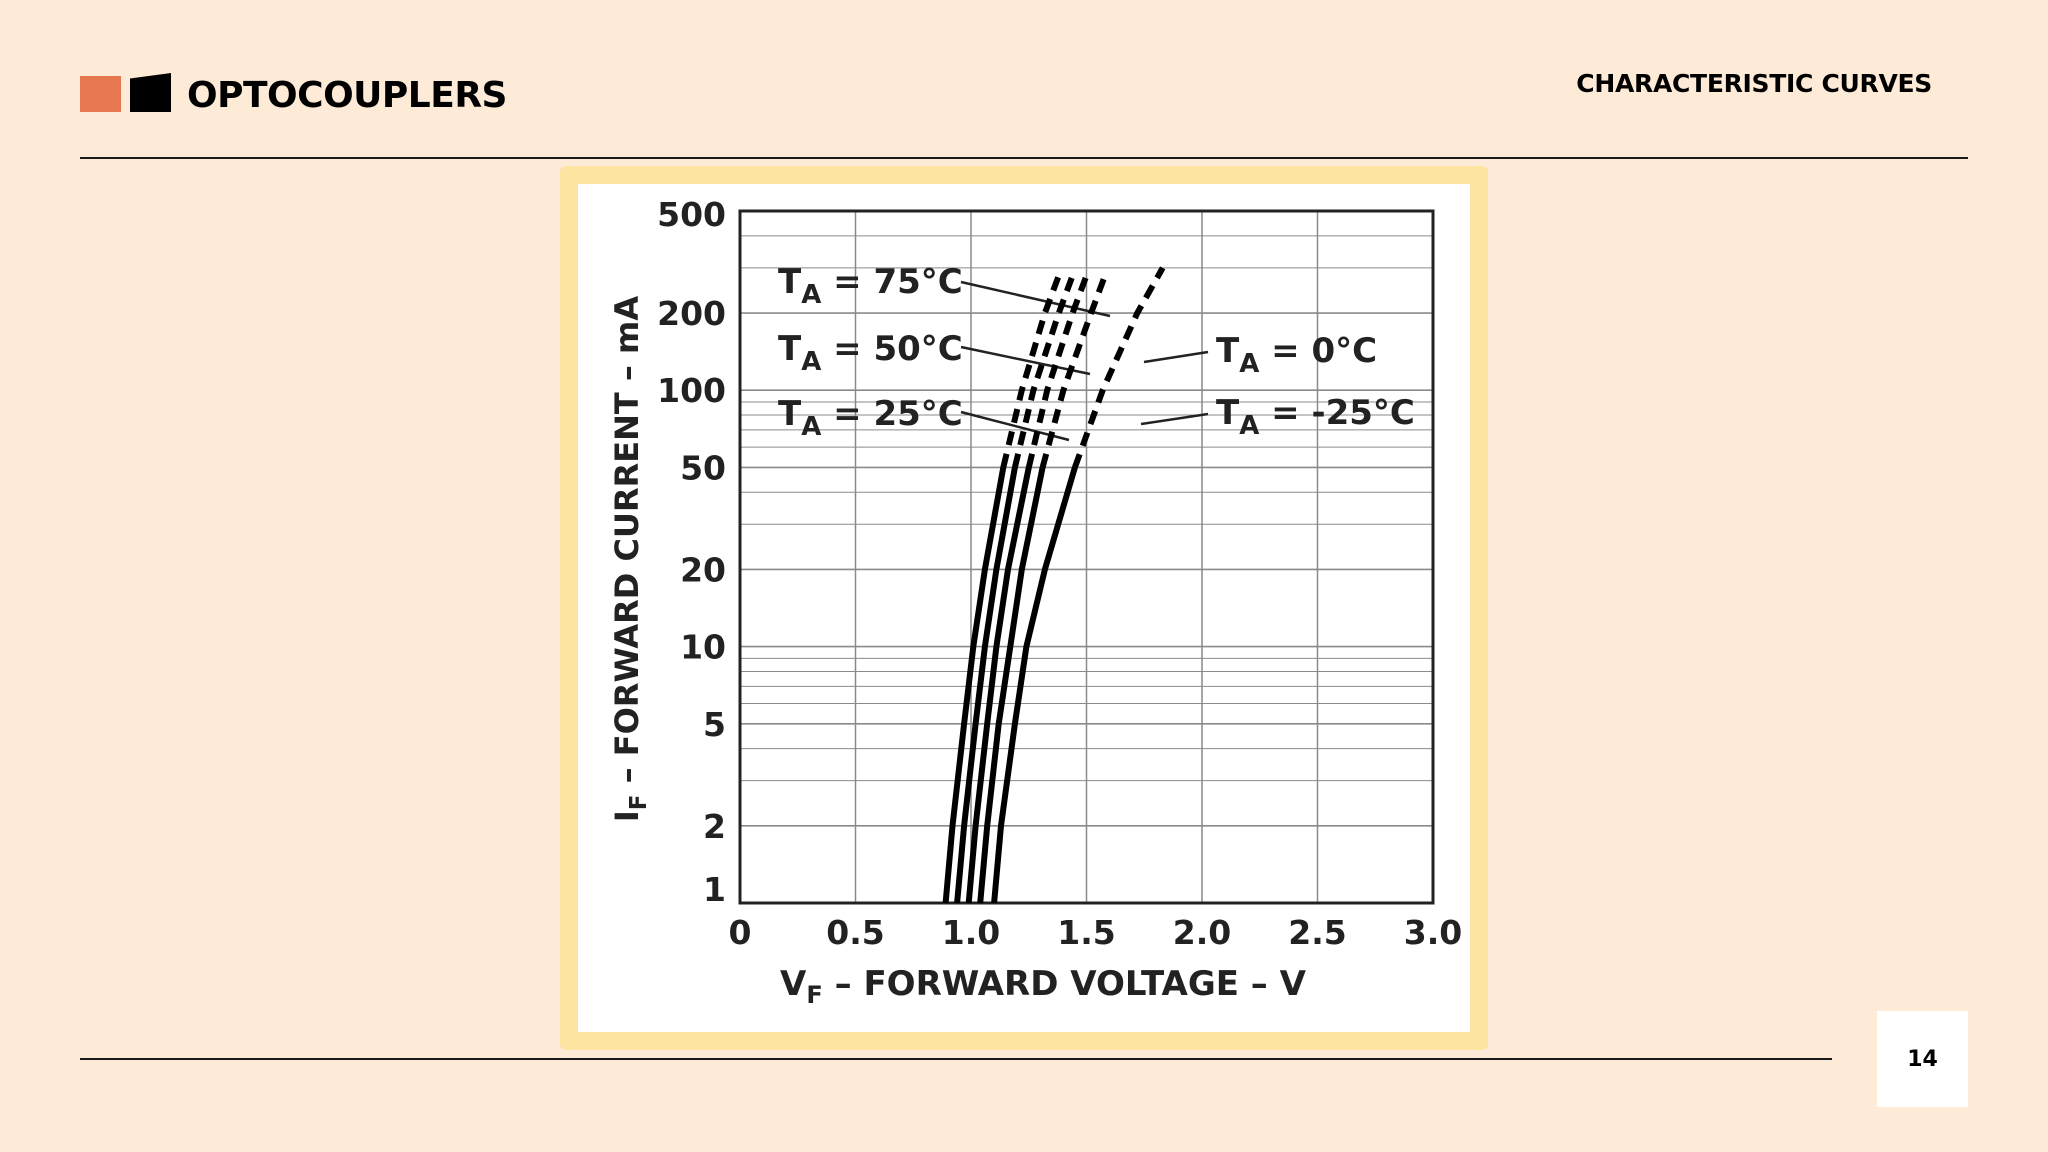 This screenshot has width=2048, height=1152. What do you see at coordinates (1296, 355) in the screenshot?
I see `annotation-ta-0: TA = 0°C` at bounding box center [1296, 355].